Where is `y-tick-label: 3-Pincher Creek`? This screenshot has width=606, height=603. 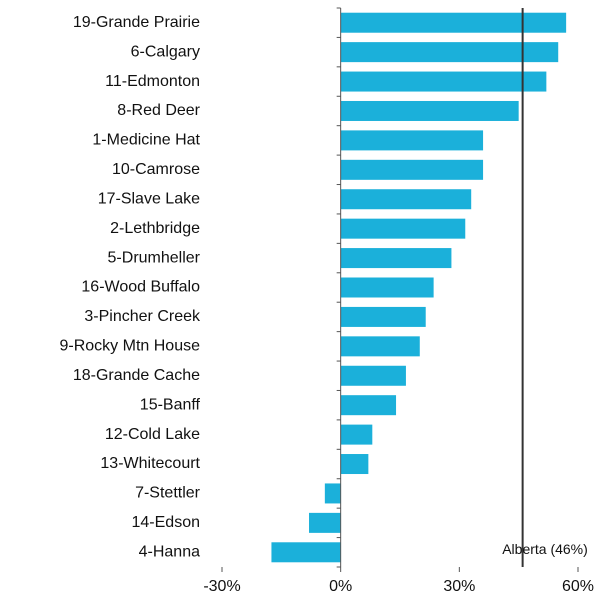
y-tick-label: 3-Pincher Creek is located at coordinates (142, 316).